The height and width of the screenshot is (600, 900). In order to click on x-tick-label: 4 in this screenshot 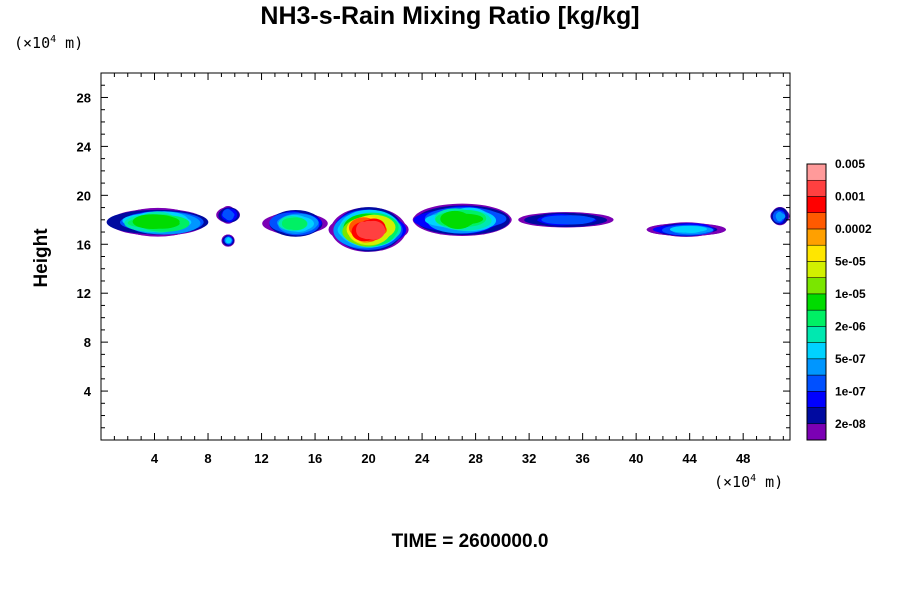, I will do `click(155, 458)`.